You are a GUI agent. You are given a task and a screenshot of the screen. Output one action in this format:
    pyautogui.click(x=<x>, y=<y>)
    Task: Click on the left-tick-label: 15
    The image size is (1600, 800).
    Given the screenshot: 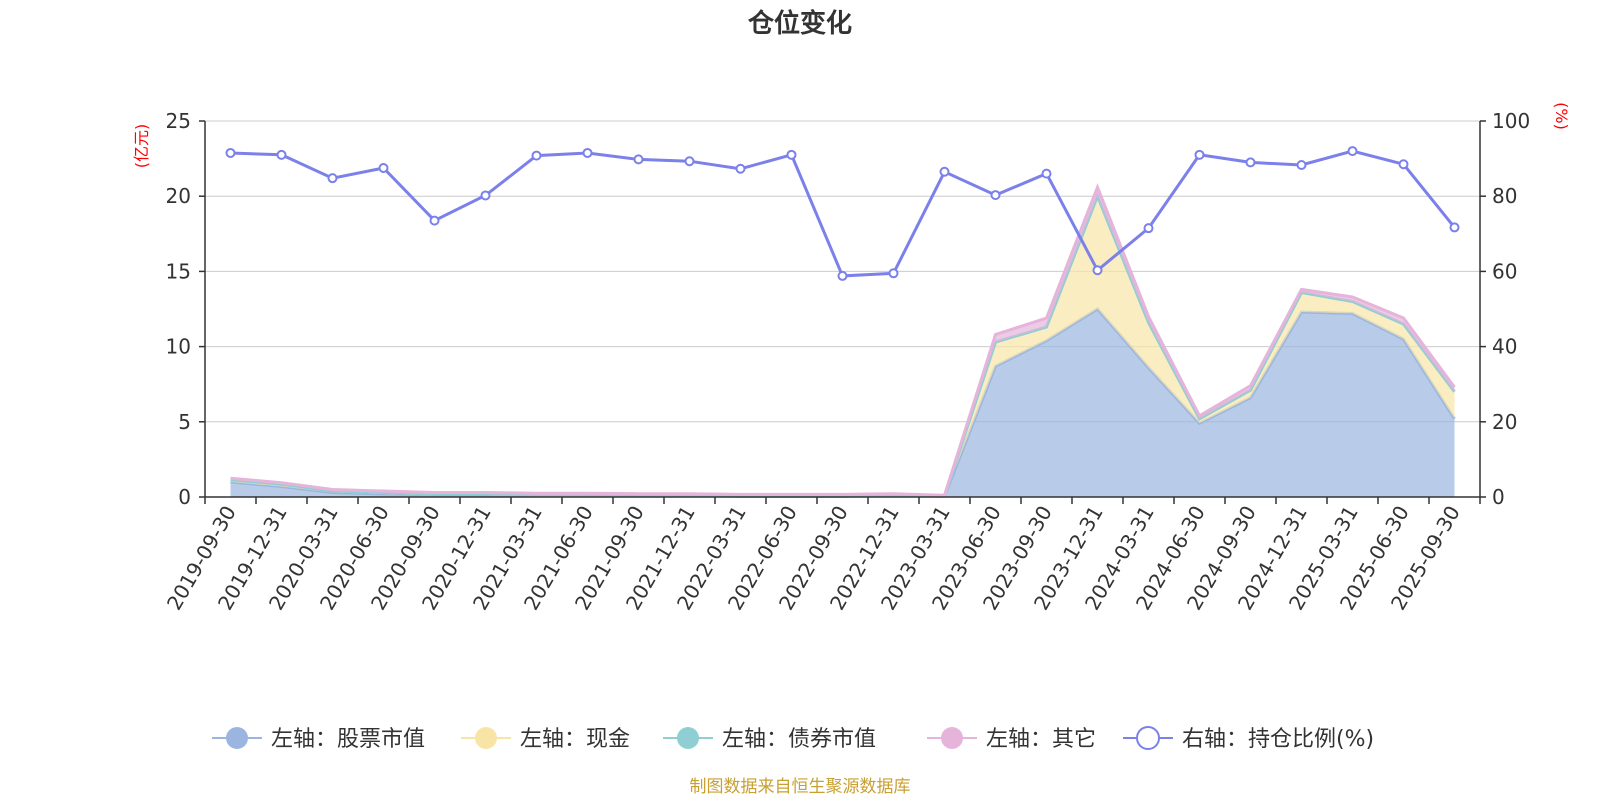 What is the action you would take?
    pyautogui.click(x=178, y=271)
    